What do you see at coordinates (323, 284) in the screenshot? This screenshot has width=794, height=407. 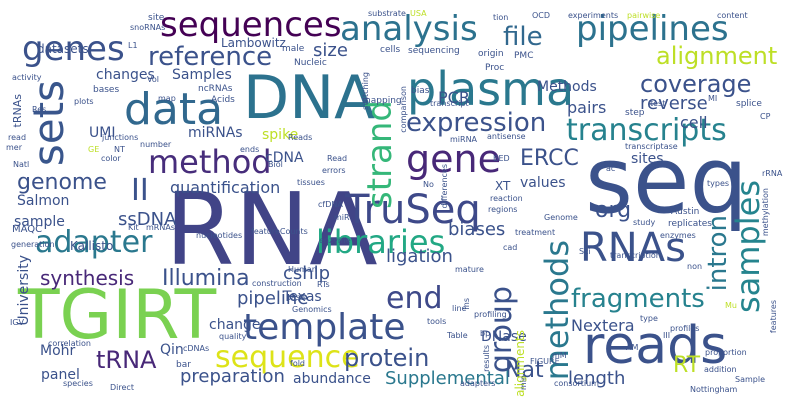 I see `word: RTs` at bounding box center [323, 284].